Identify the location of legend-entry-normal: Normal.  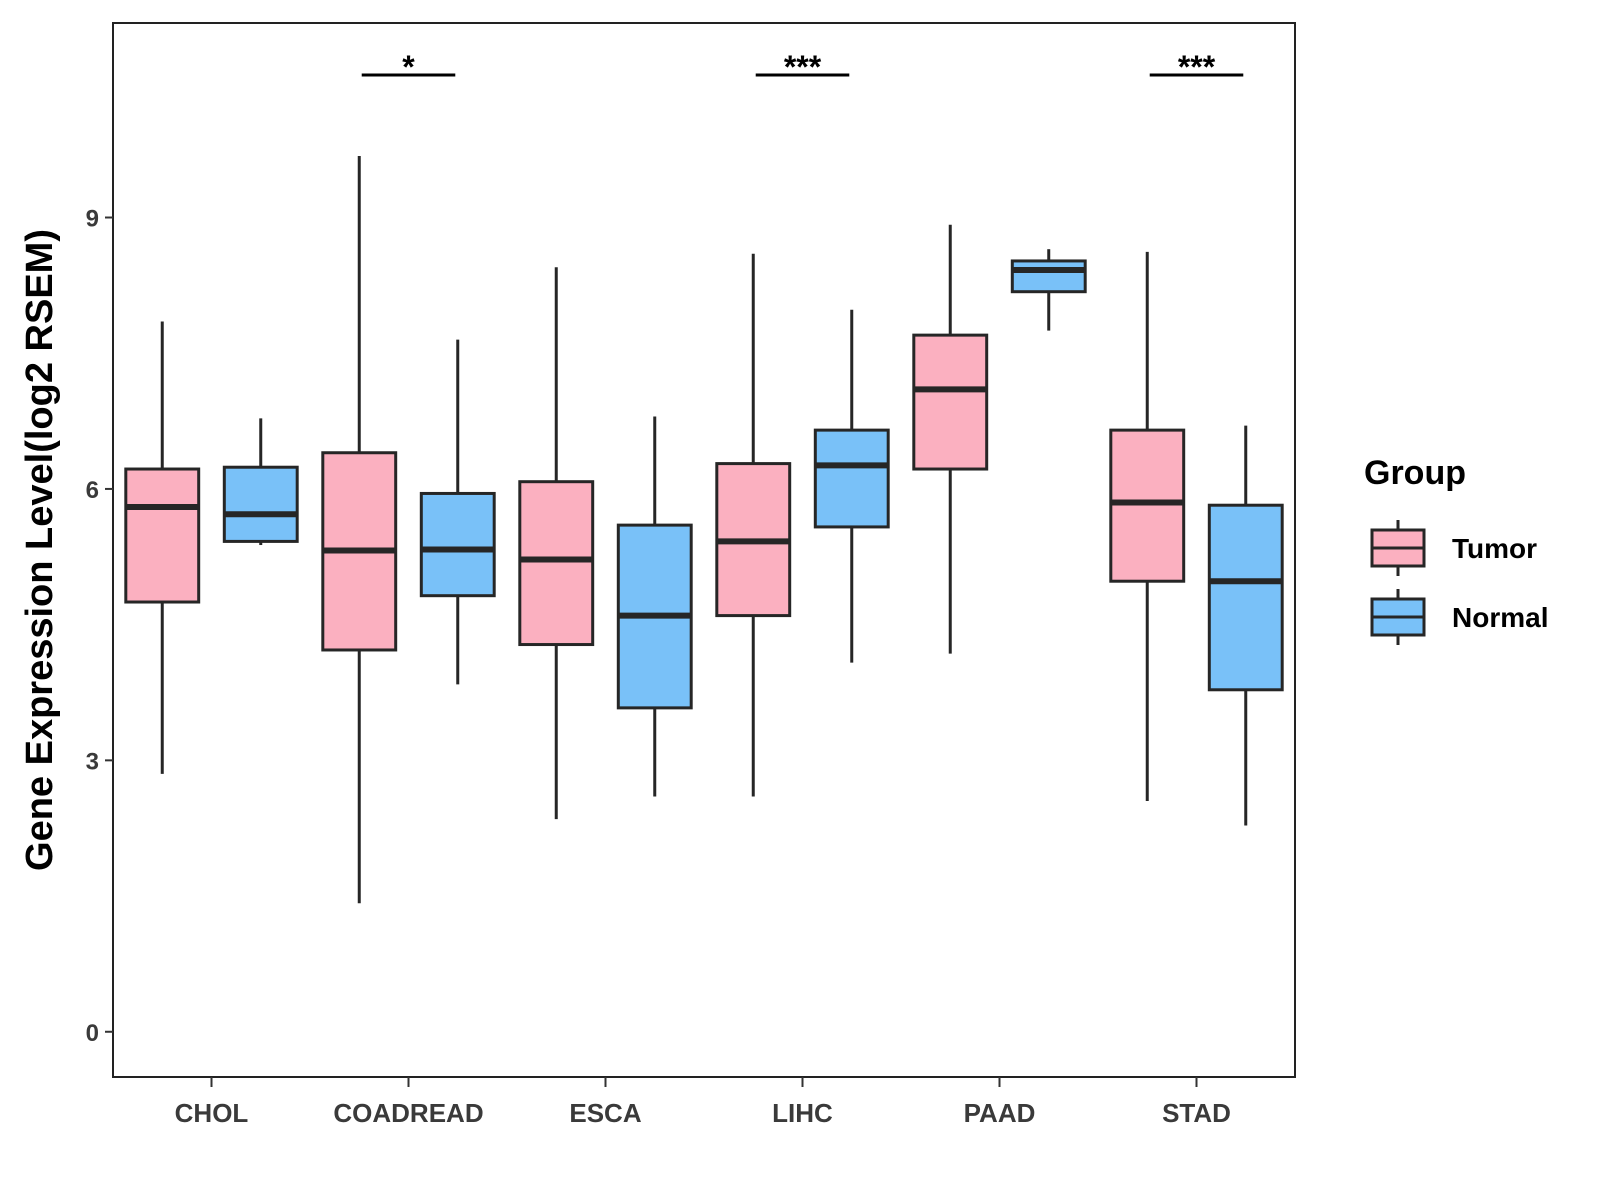
(1459, 617).